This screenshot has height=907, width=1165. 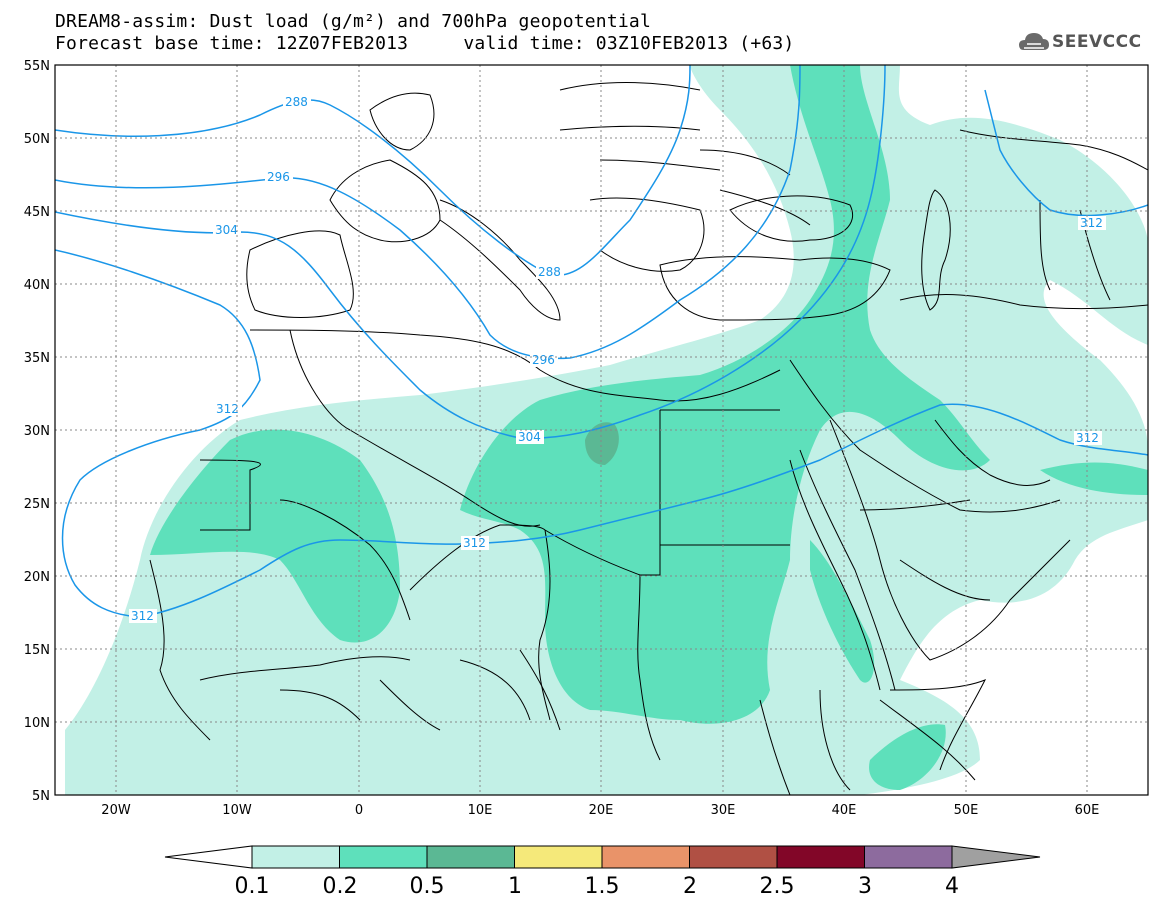 What do you see at coordinates (480, 810) in the screenshot?
I see `svg-text: 10E` at bounding box center [480, 810].